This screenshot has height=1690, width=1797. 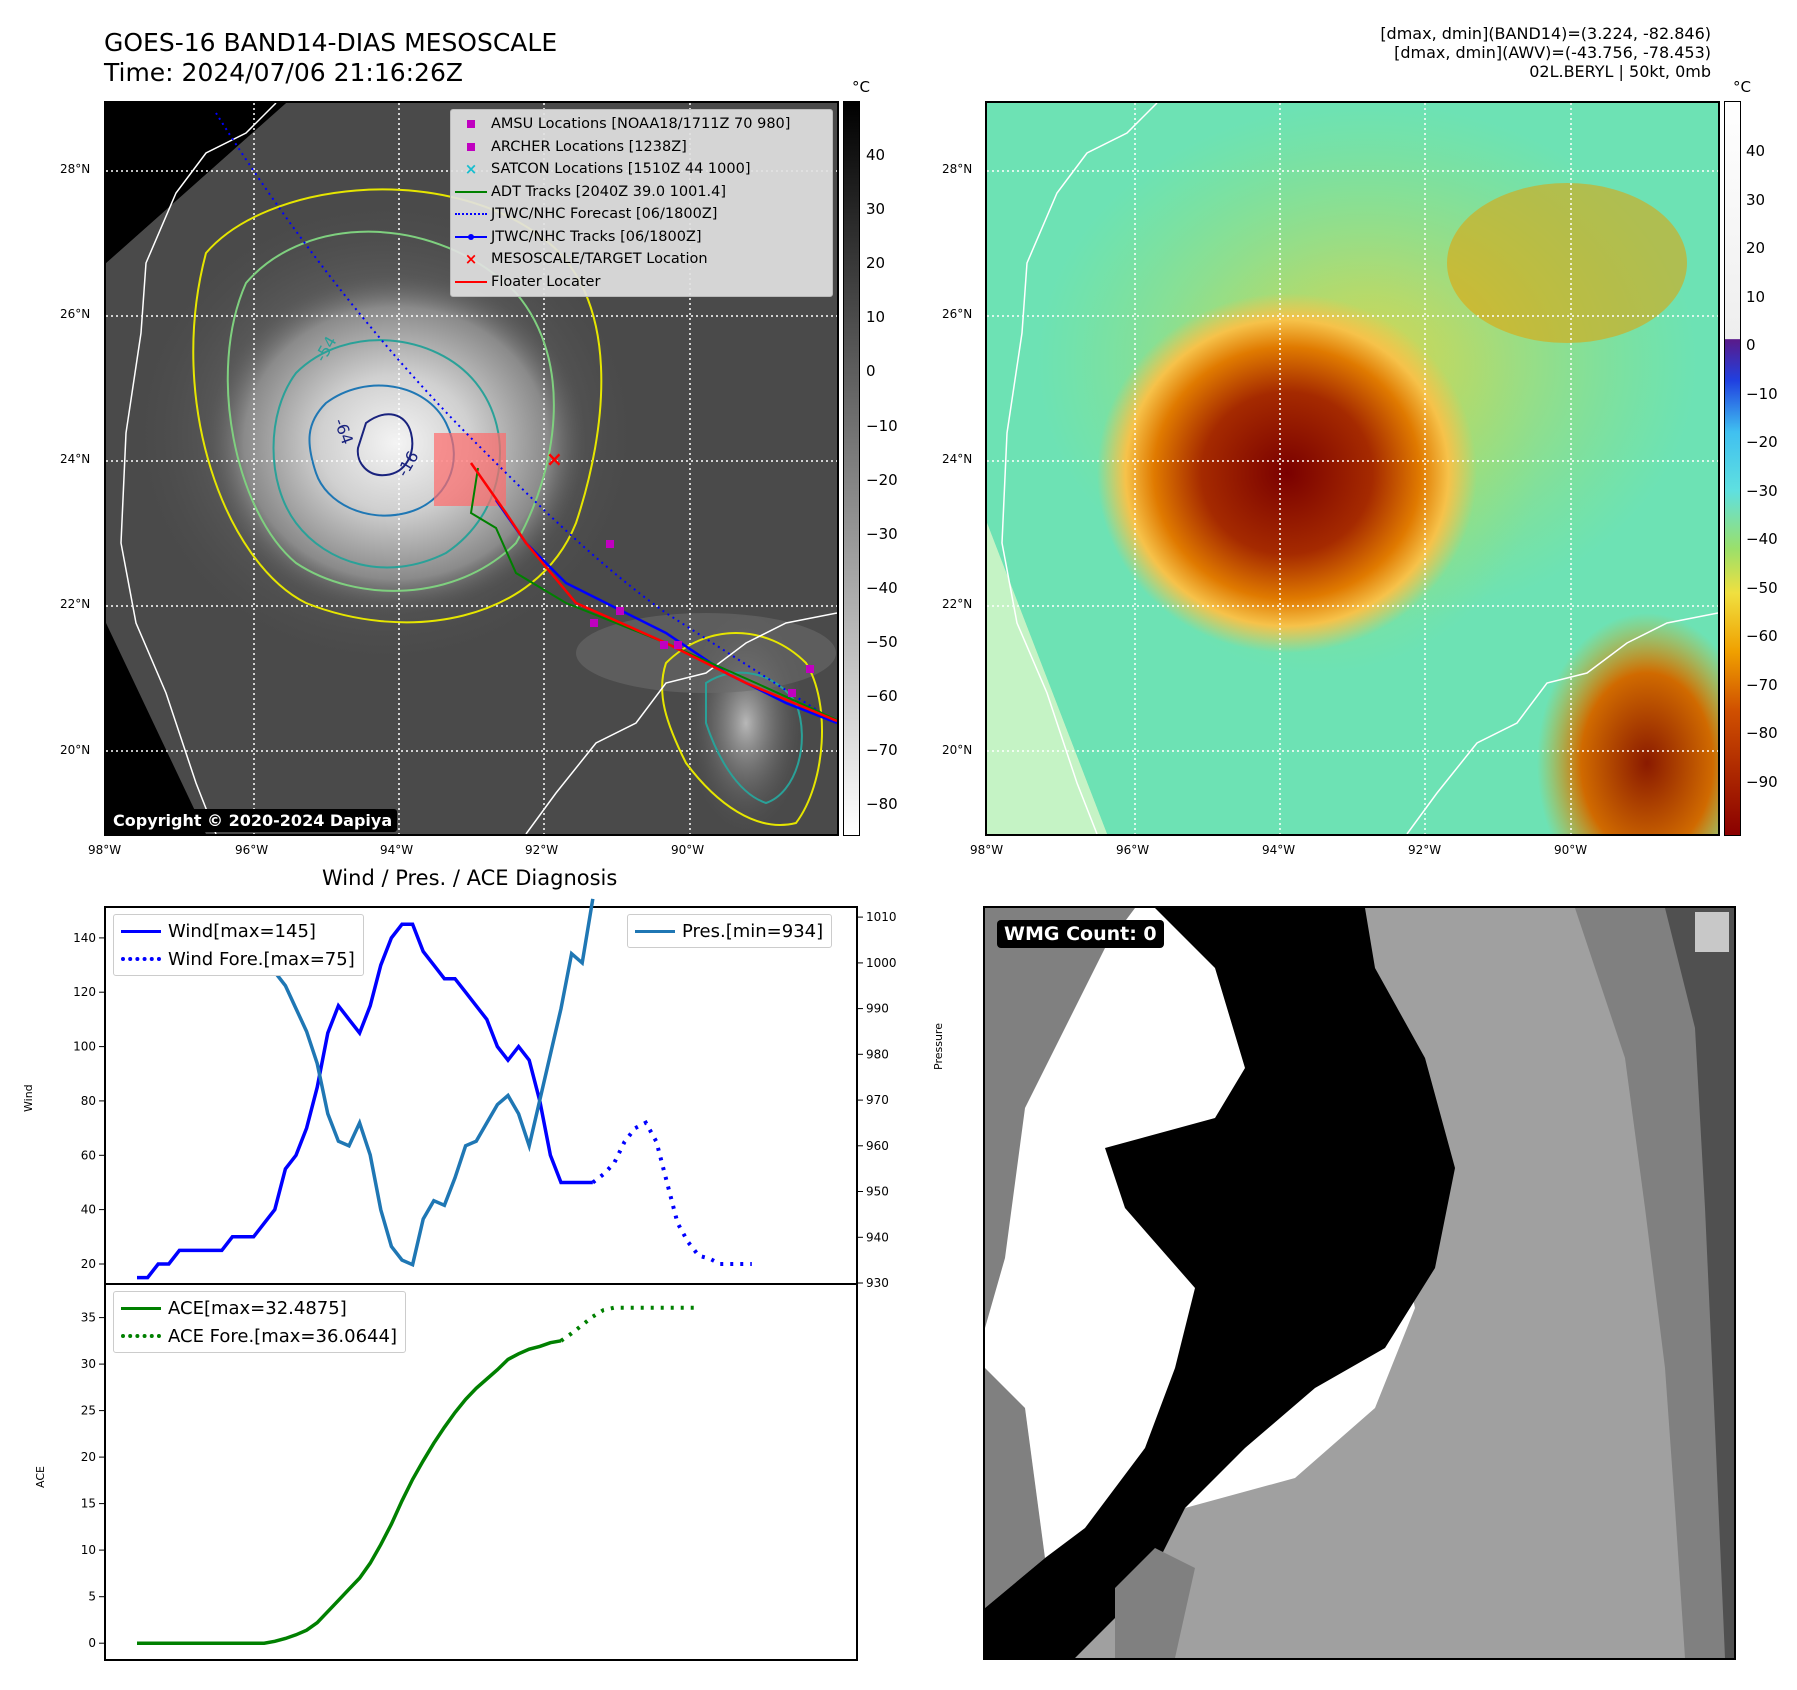 I want to click on axis-tick-label: 930, so click(x=877, y=1283).